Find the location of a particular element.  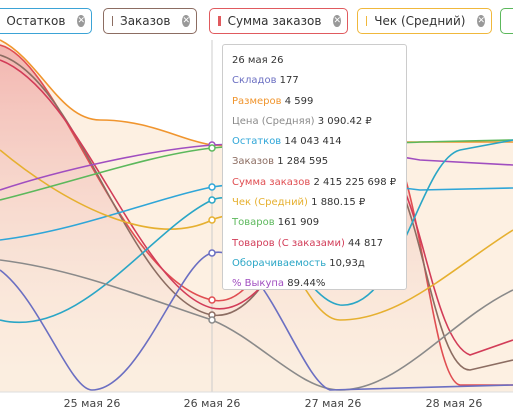

tooltip-row: Цена (Средняя) 3 090.42 ₽ is located at coordinates (314, 122).